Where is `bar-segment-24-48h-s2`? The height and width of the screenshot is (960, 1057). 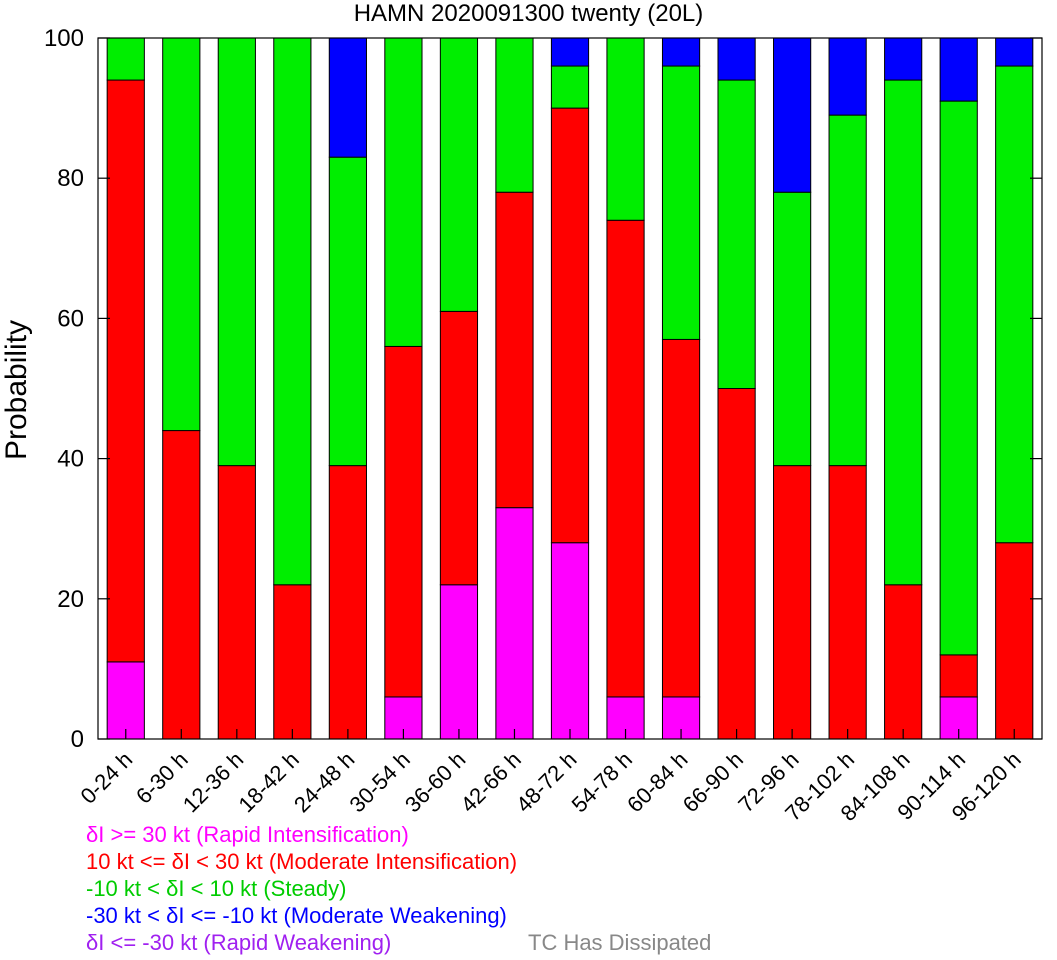 bar-segment-24-48h-s2 is located at coordinates (347, 311).